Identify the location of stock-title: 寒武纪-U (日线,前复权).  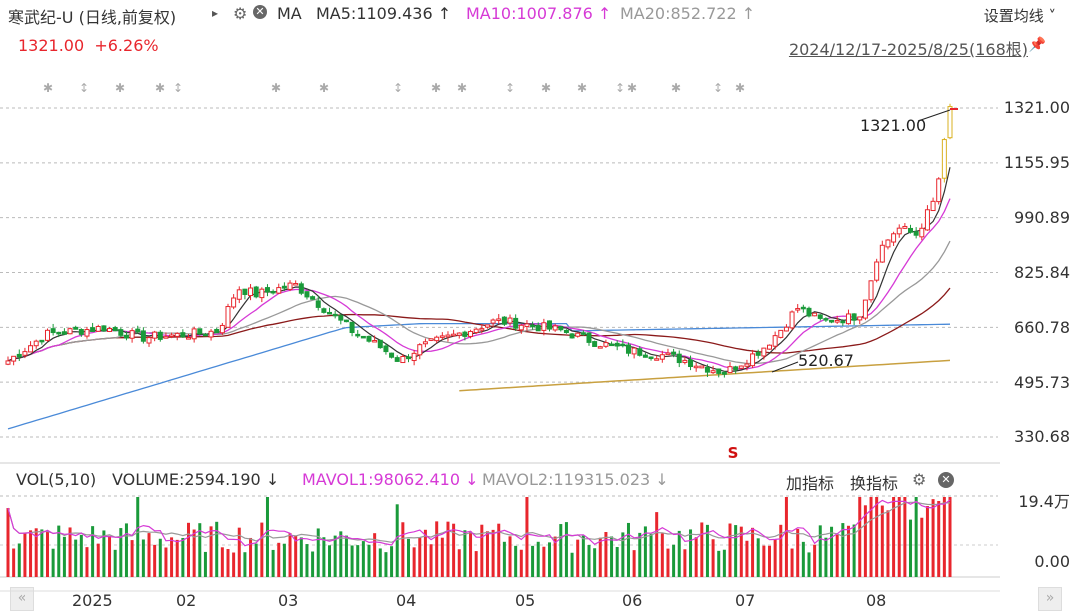
(92, 17).